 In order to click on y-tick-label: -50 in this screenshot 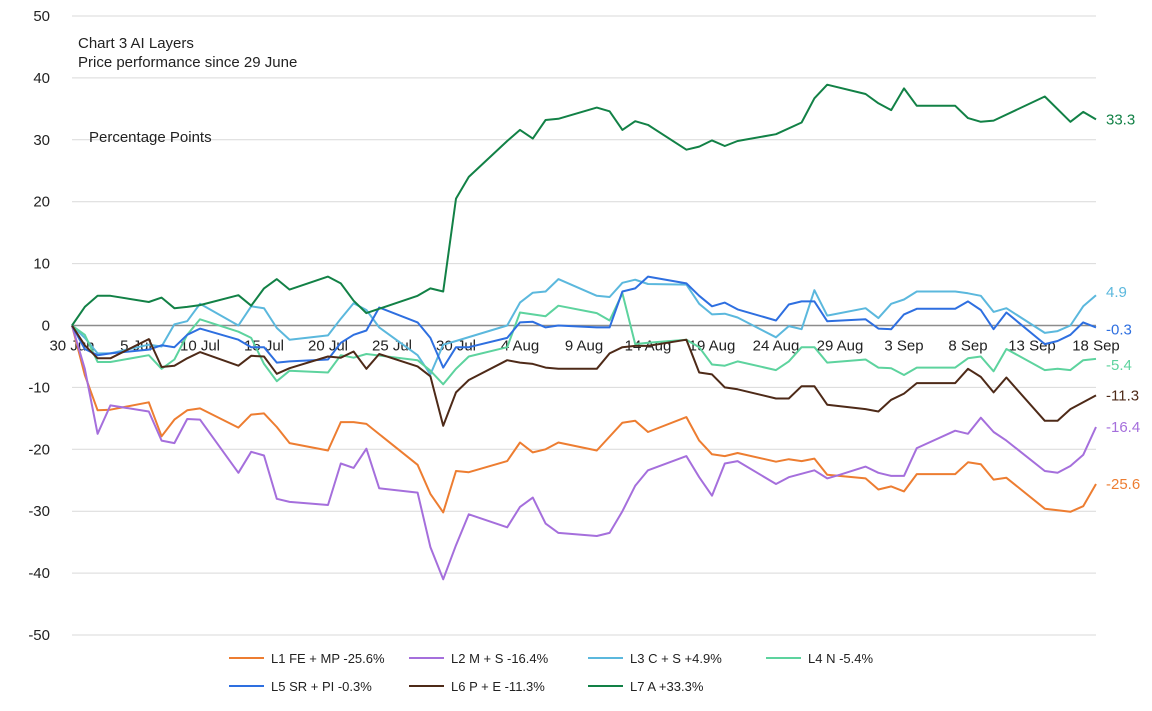, I will do `click(39, 635)`.